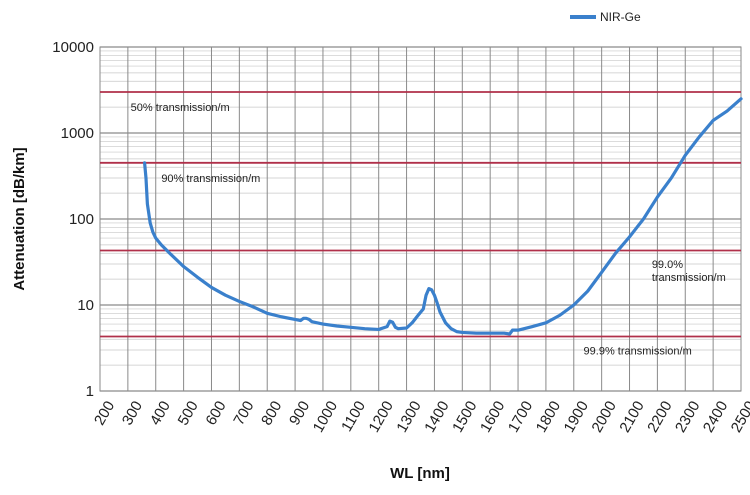 This screenshot has height=495, width=750. What do you see at coordinates (548, 416) in the screenshot?
I see `x-tick-label: 1800` at bounding box center [548, 416].